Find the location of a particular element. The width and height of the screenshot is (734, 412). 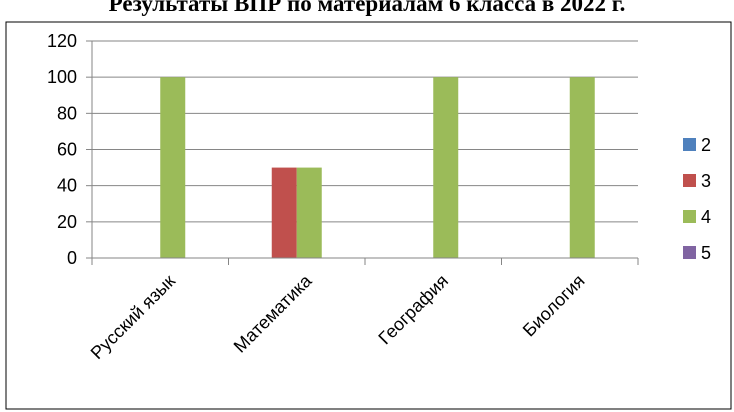

category-label: Русский язык is located at coordinates (133, 317).